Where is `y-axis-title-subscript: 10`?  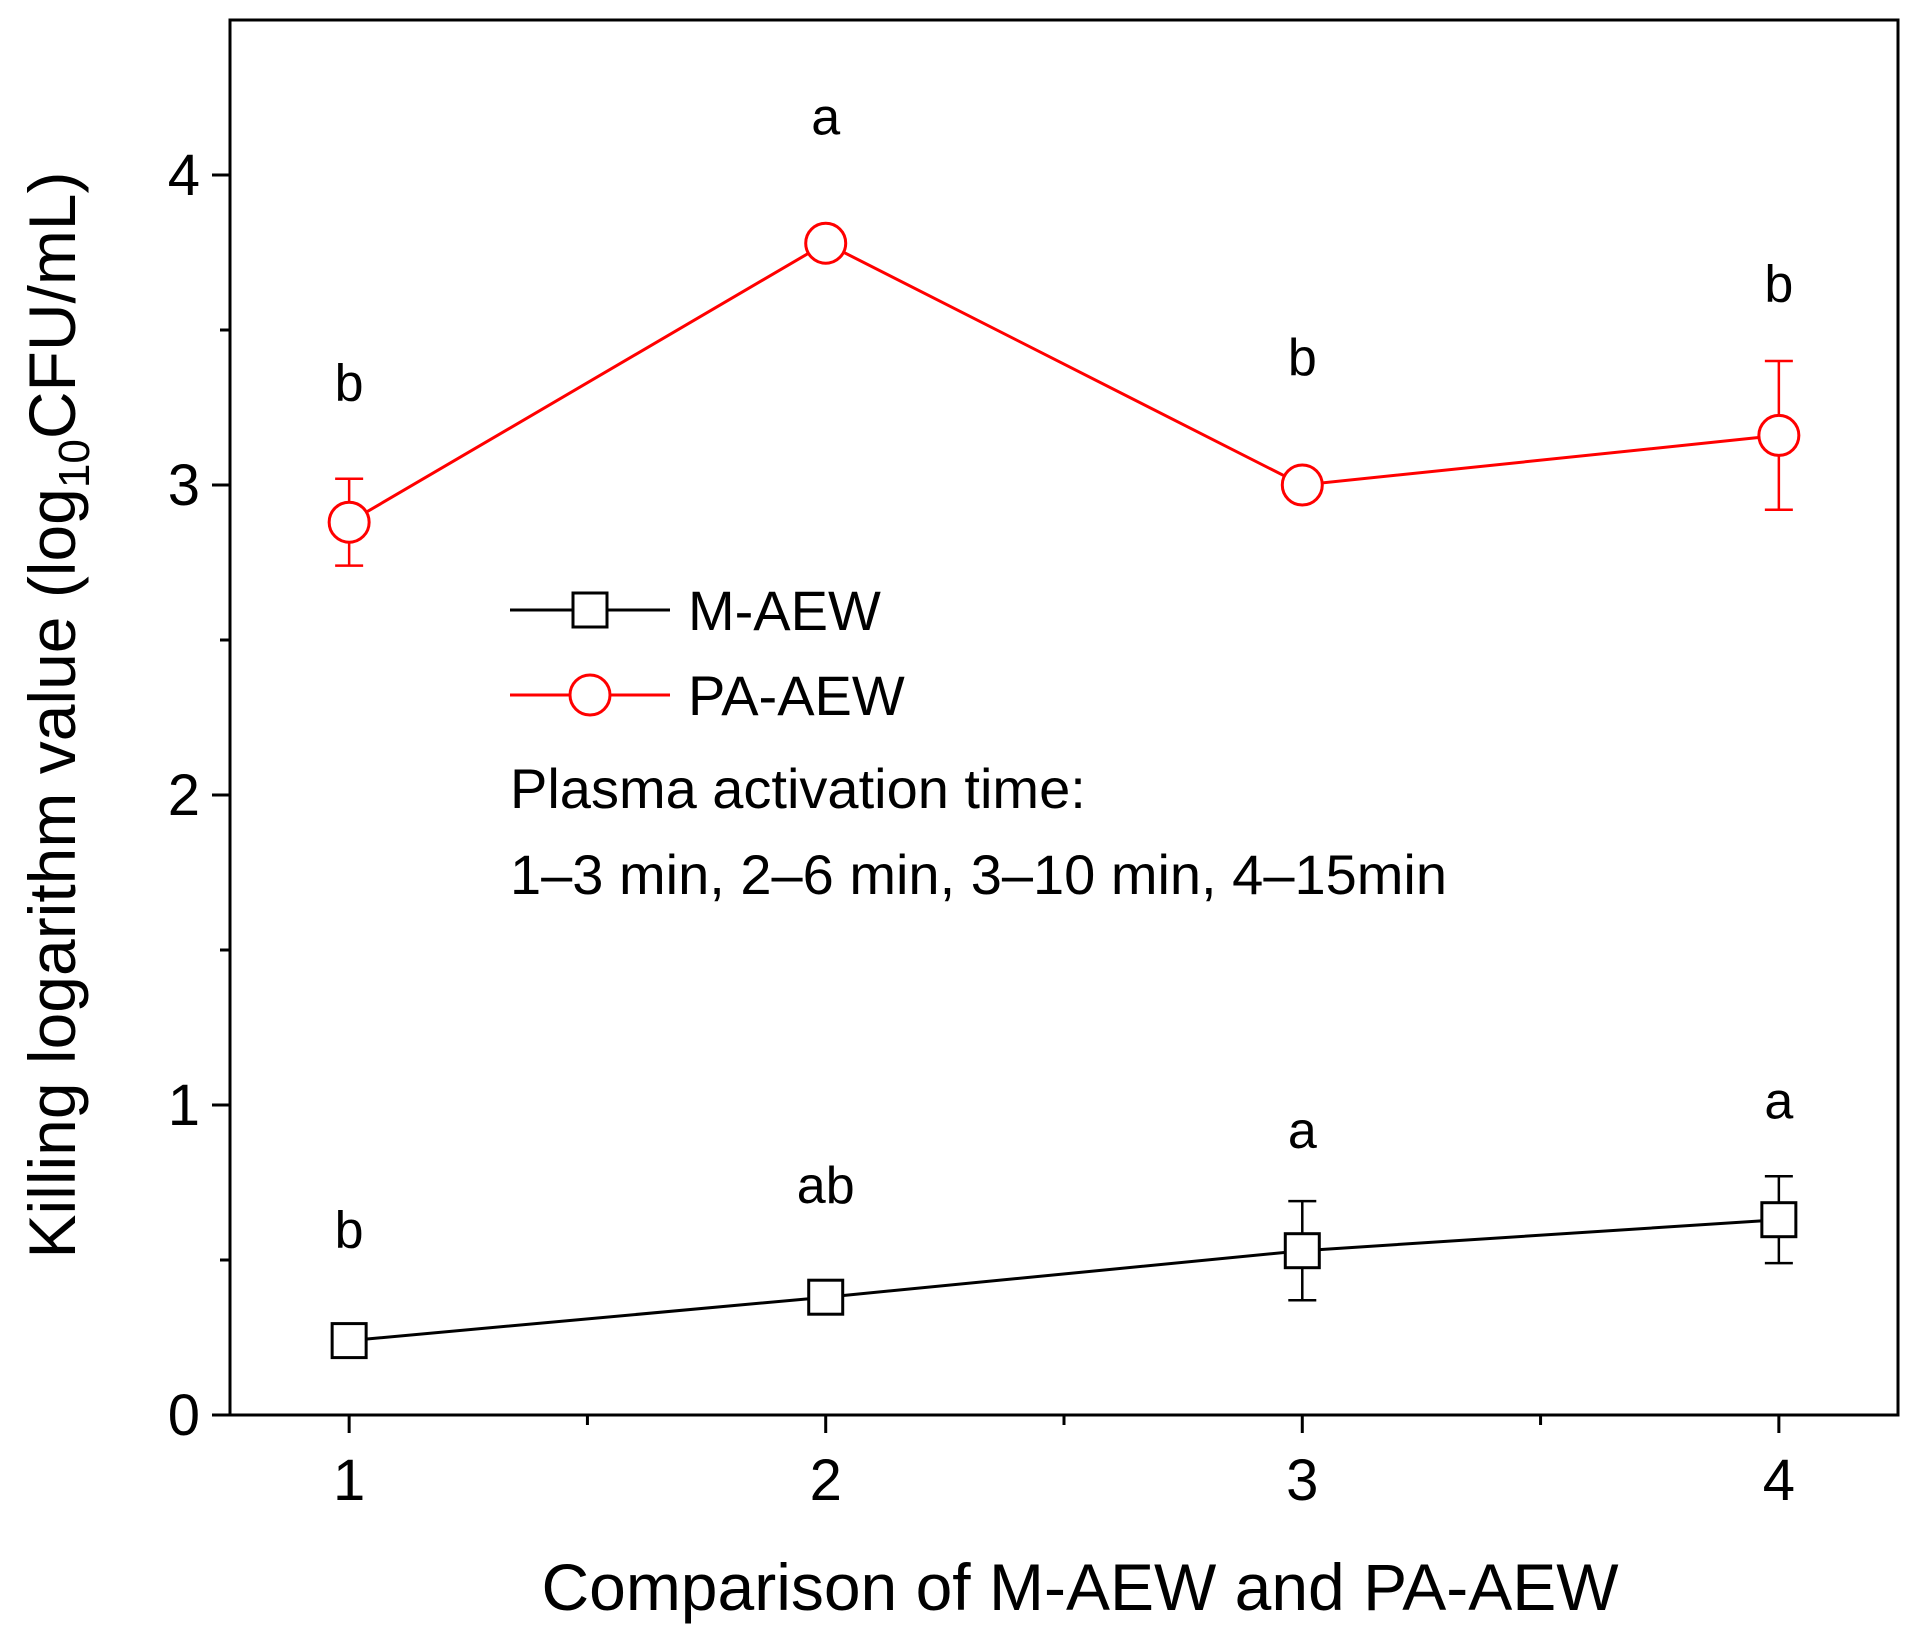
y-axis-title-subscript: 10 is located at coordinates (74, 463).